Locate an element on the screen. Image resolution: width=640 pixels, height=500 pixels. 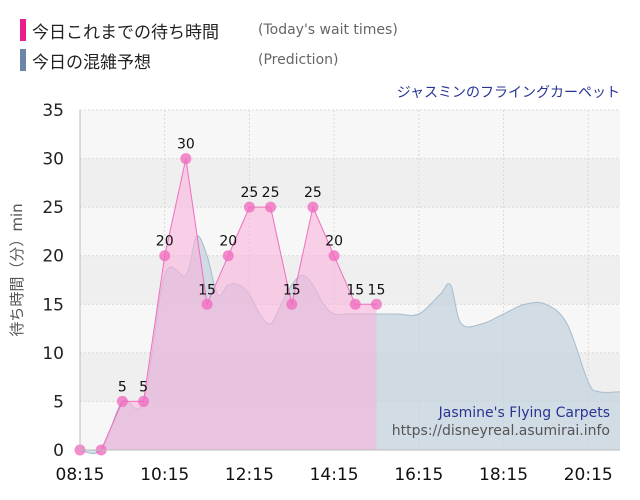
y-axis-label: 待ち時間（分）min is located at coordinates (17, 269).